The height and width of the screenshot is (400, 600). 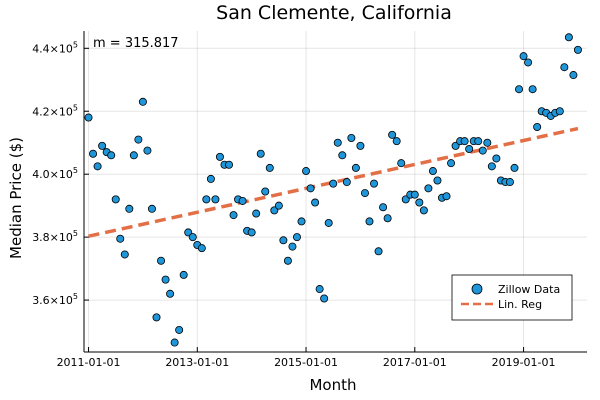 What do you see at coordinates (55, 47) in the screenshot?
I see `y-tick-label: 4.4×105` at bounding box center [55, 47].